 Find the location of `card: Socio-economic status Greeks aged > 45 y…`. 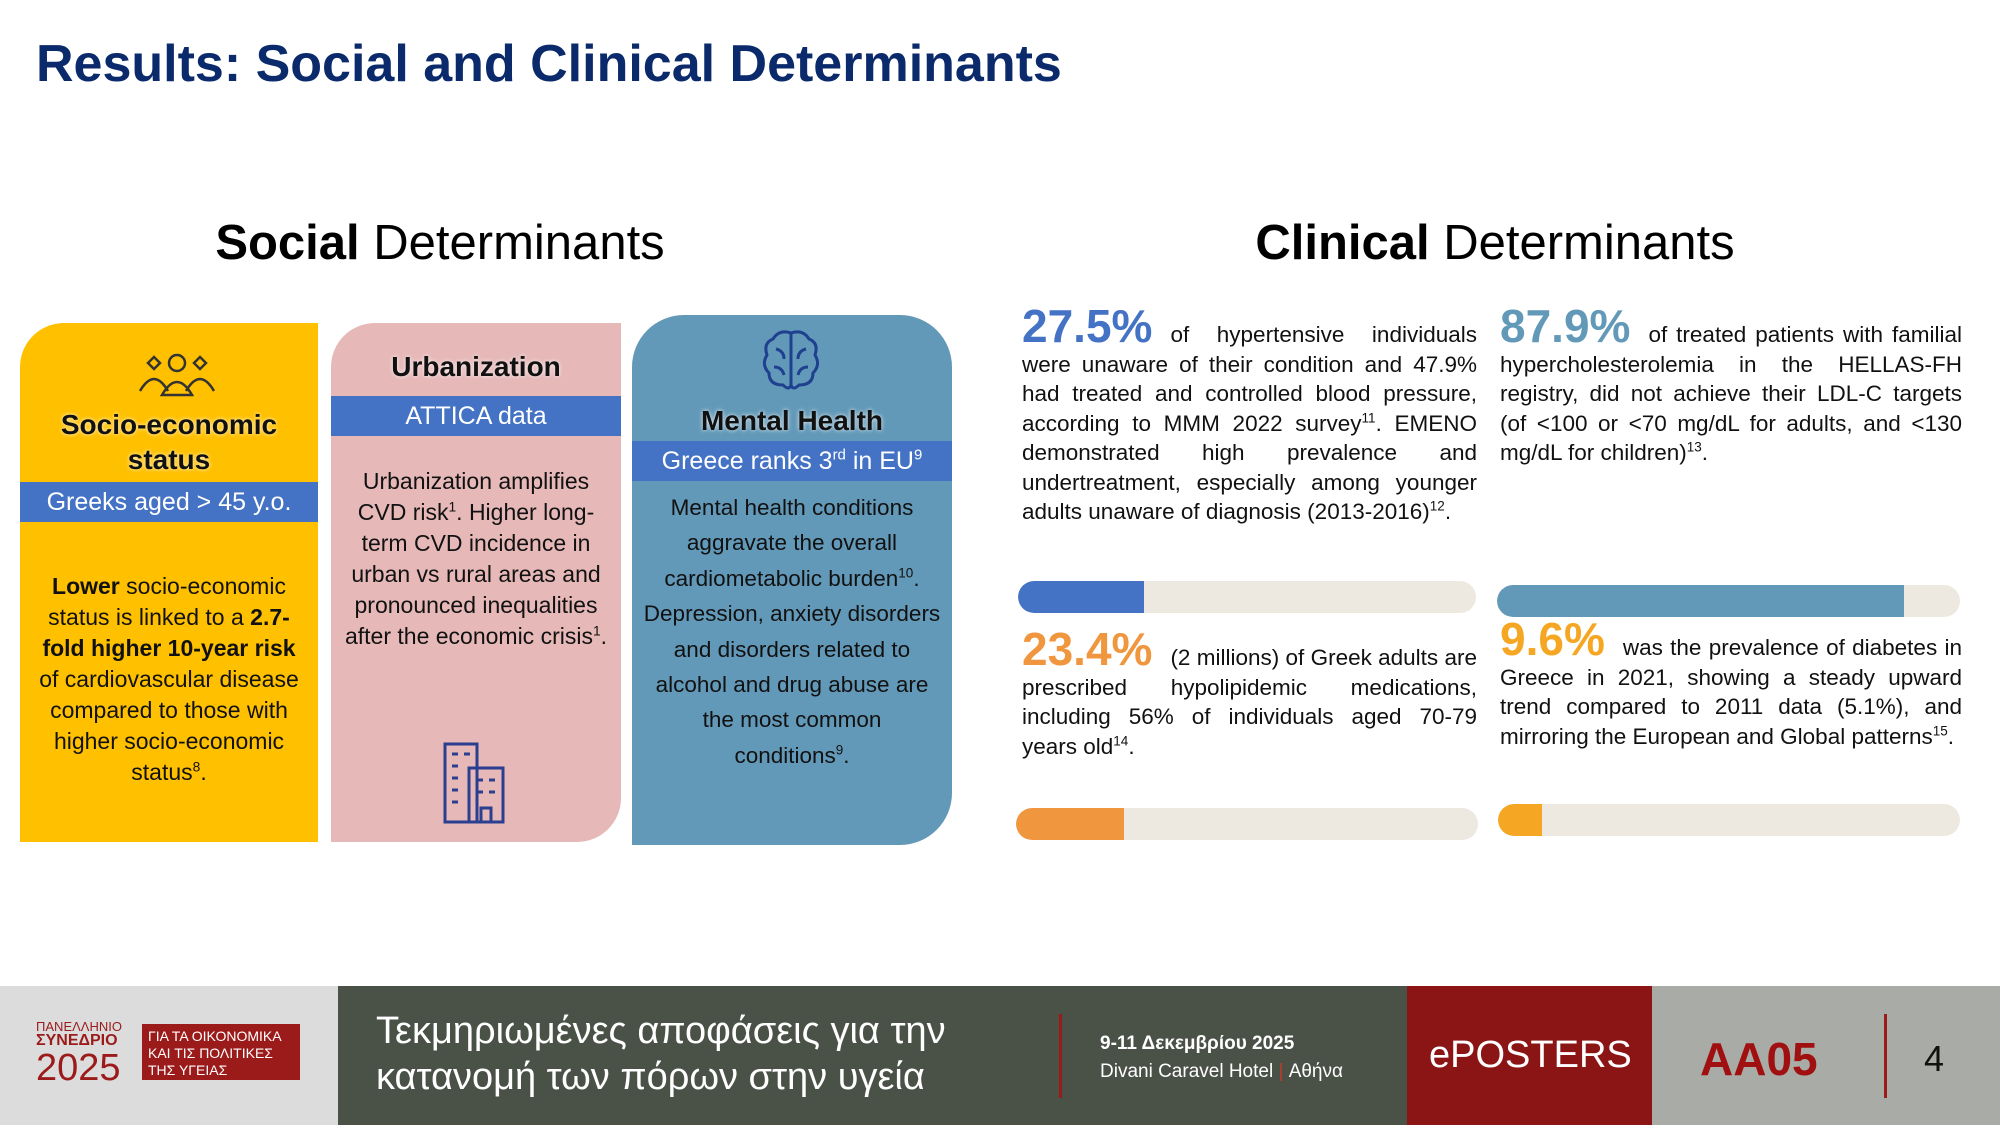

card: Socio-economic status Greeks aged > 45 y… is located at coordinates (169, 582).